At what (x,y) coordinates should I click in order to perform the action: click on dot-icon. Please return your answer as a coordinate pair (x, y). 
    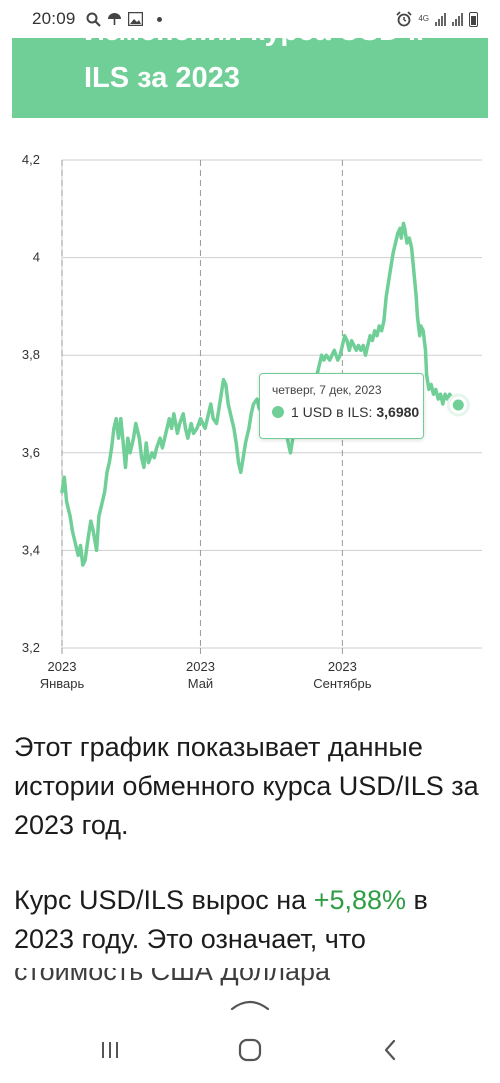
    Looking at the image, I should click on (159, 19).